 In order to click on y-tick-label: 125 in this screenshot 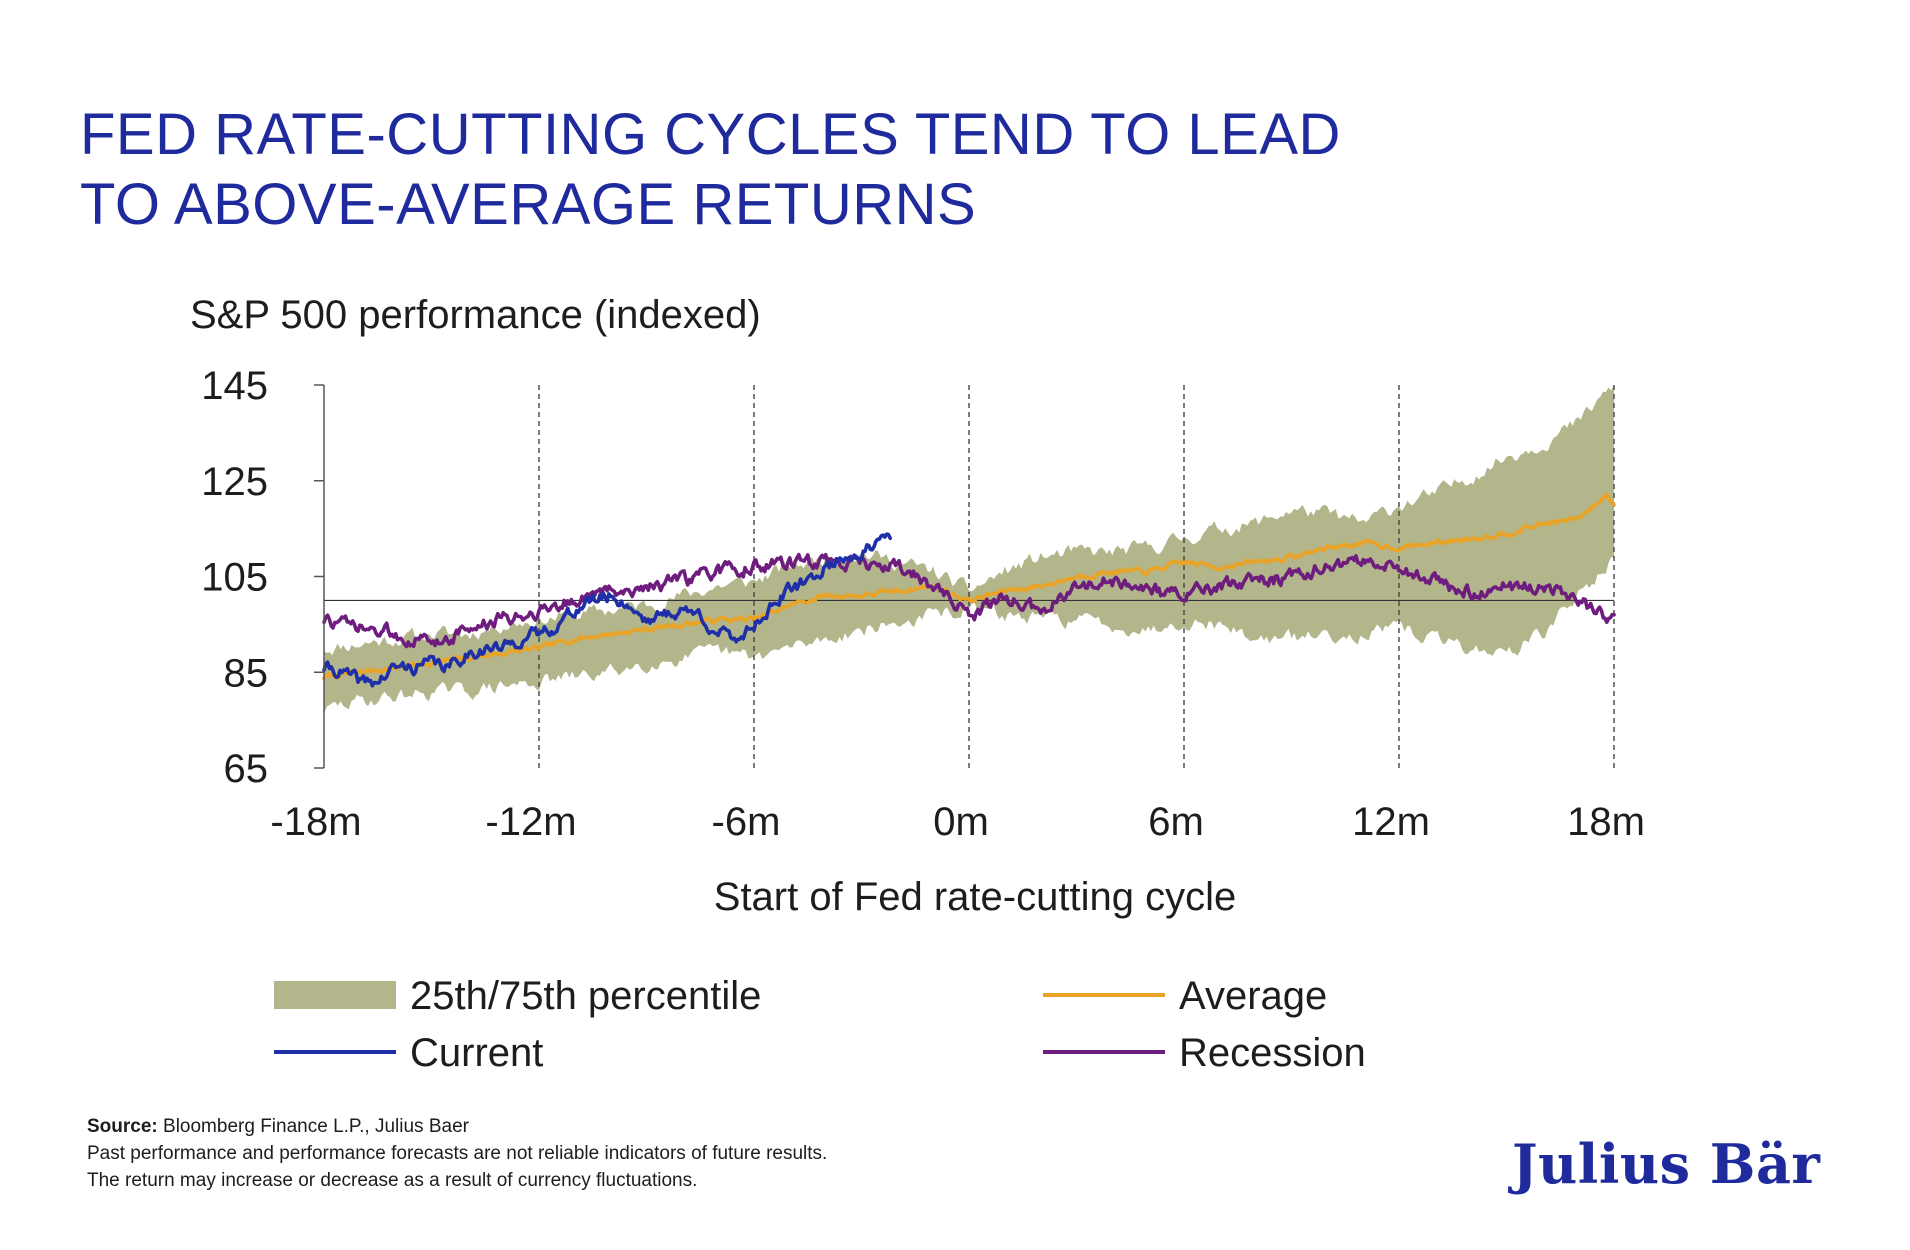, I will do `click(234, 482)`.